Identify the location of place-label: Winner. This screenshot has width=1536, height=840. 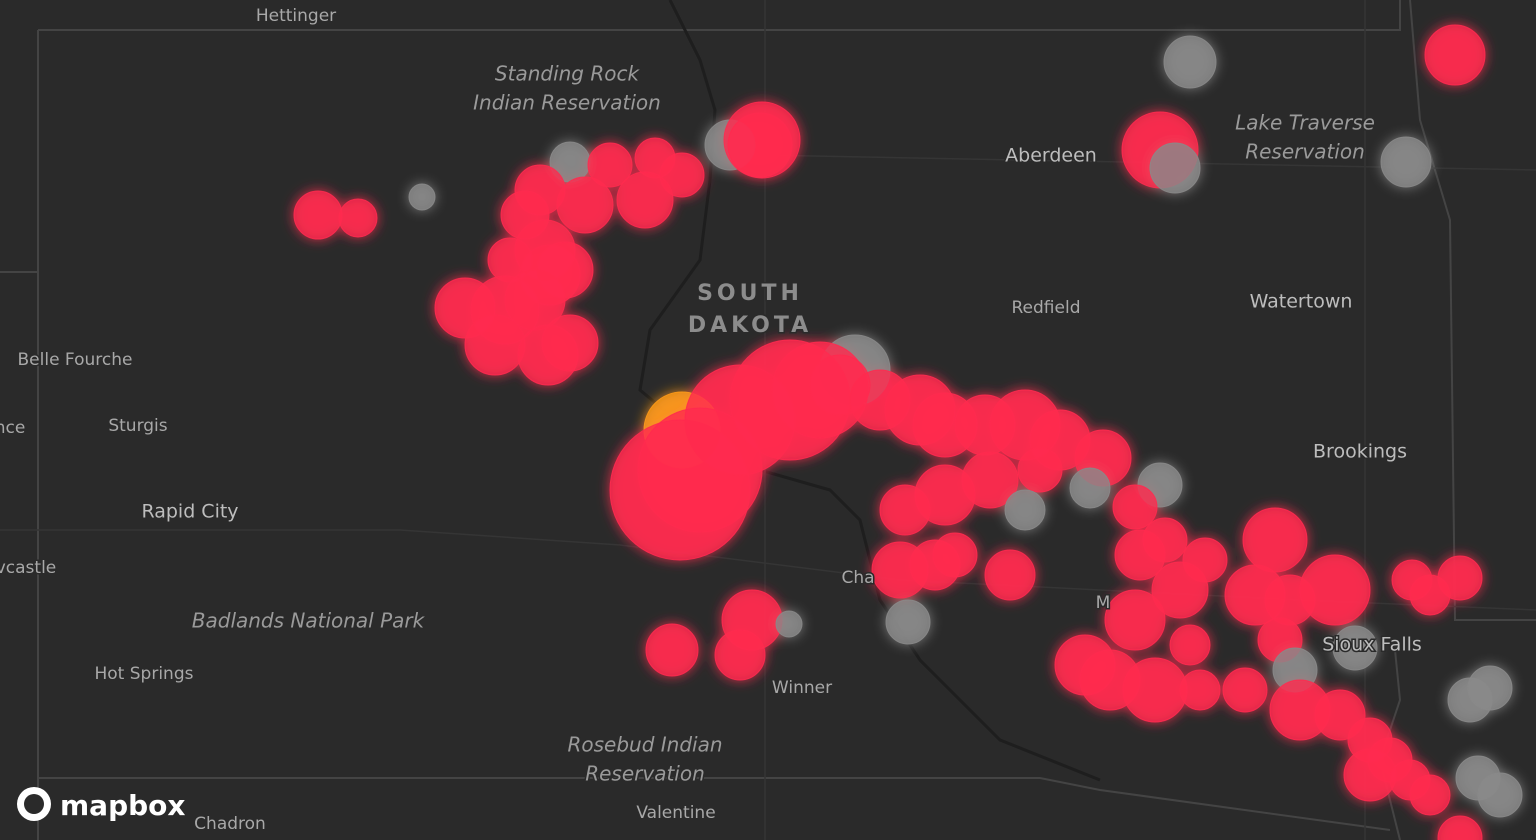
(802, 688).